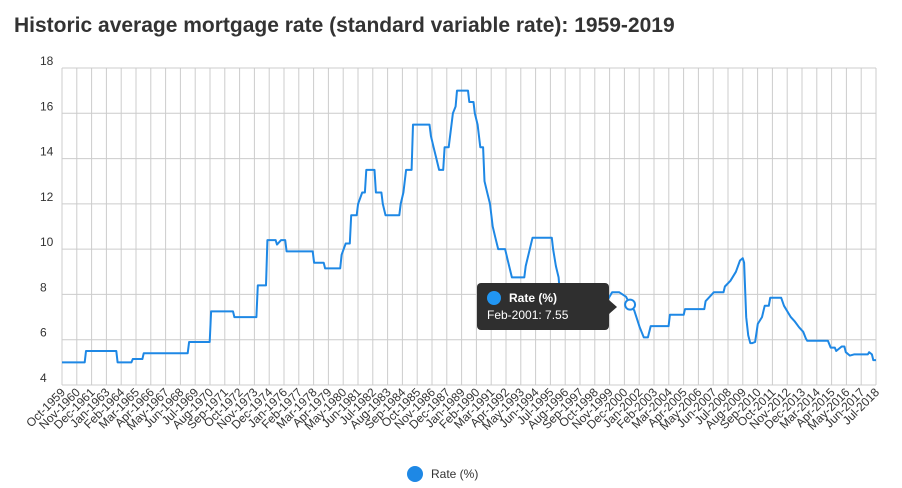 This screenshot has height=488, width=902. Describe the element at coordinates (613, 307) in the screenshot. I see `tooltip-arrow` at that location.